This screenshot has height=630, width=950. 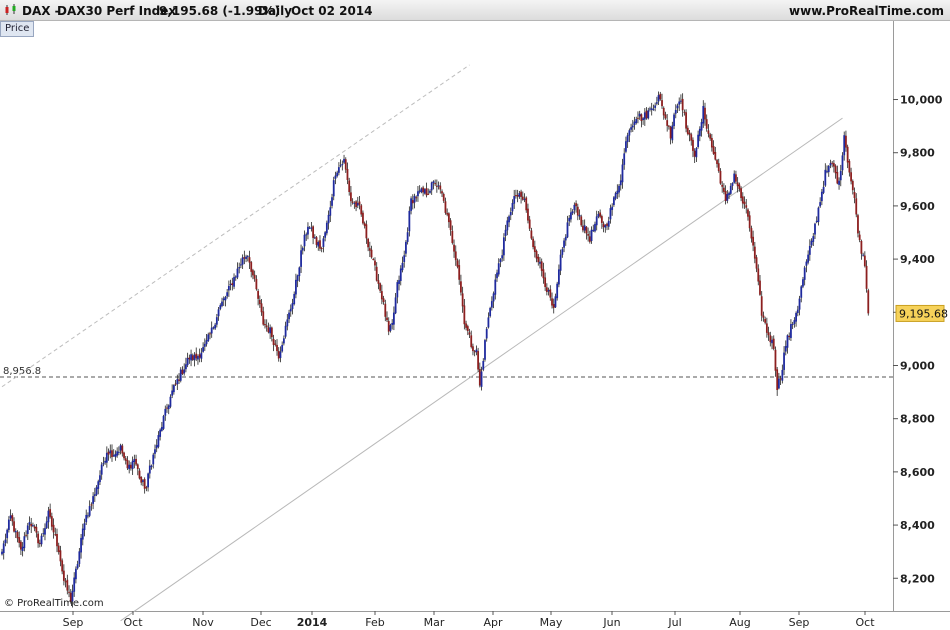 What do you see at coordinates (17, 29) in the screenshot?
I see `price-panel-tab: Price` at bounding box center [17, 29].